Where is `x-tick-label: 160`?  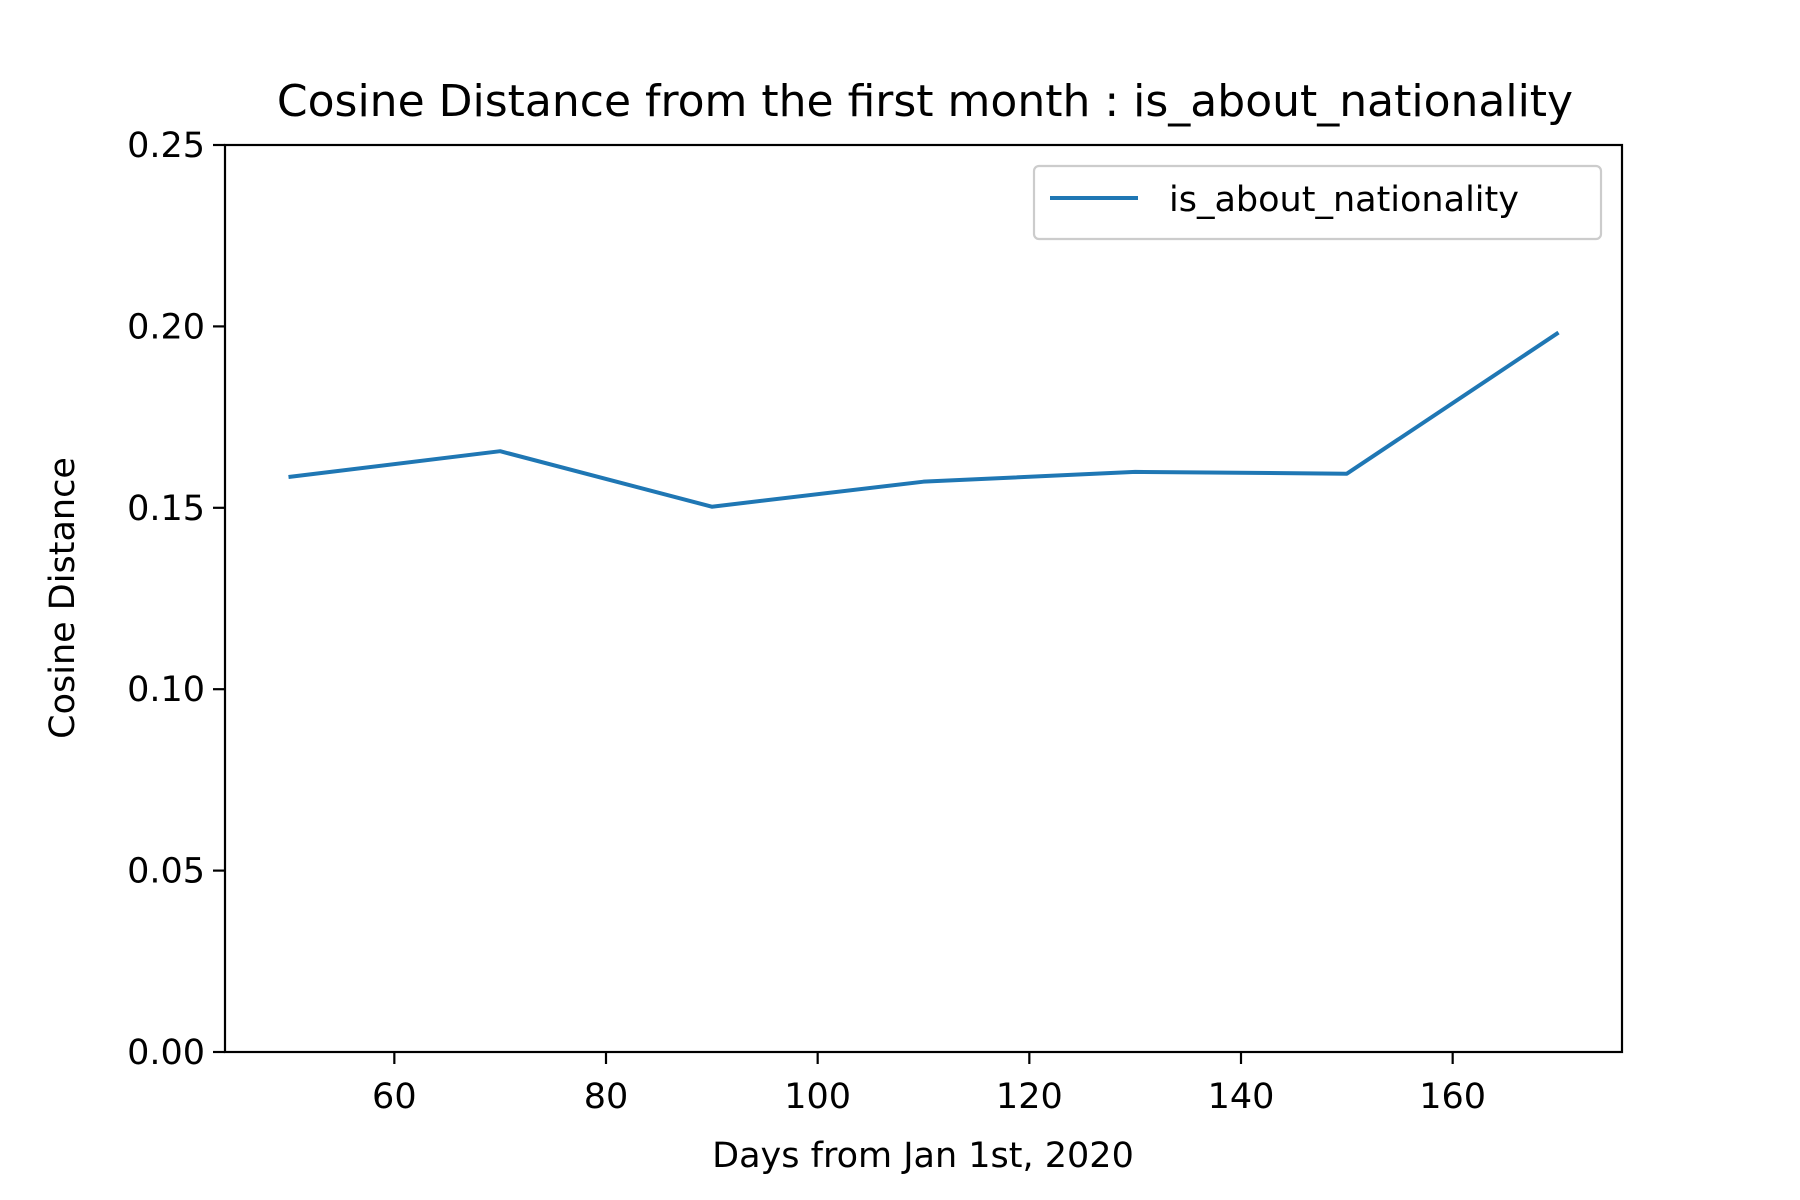 x-tick-label: 160 is located at coordinates (1452, 1097).